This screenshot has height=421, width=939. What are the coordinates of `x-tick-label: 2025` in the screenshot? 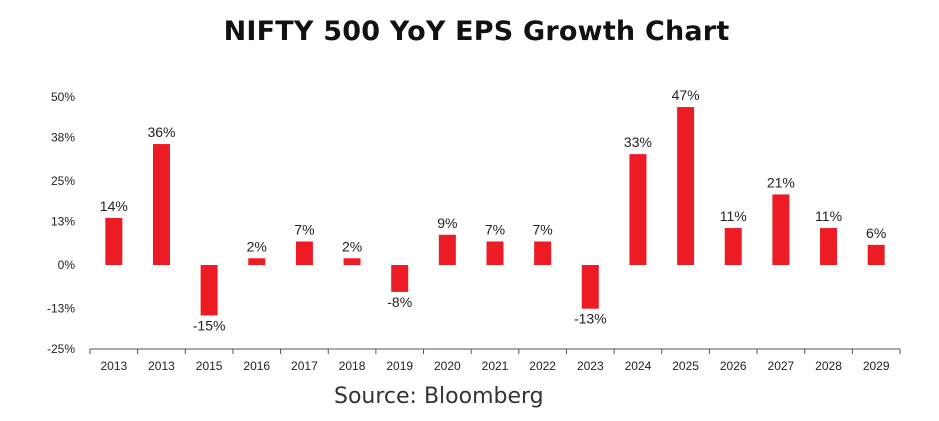 It's located at (685, 366).